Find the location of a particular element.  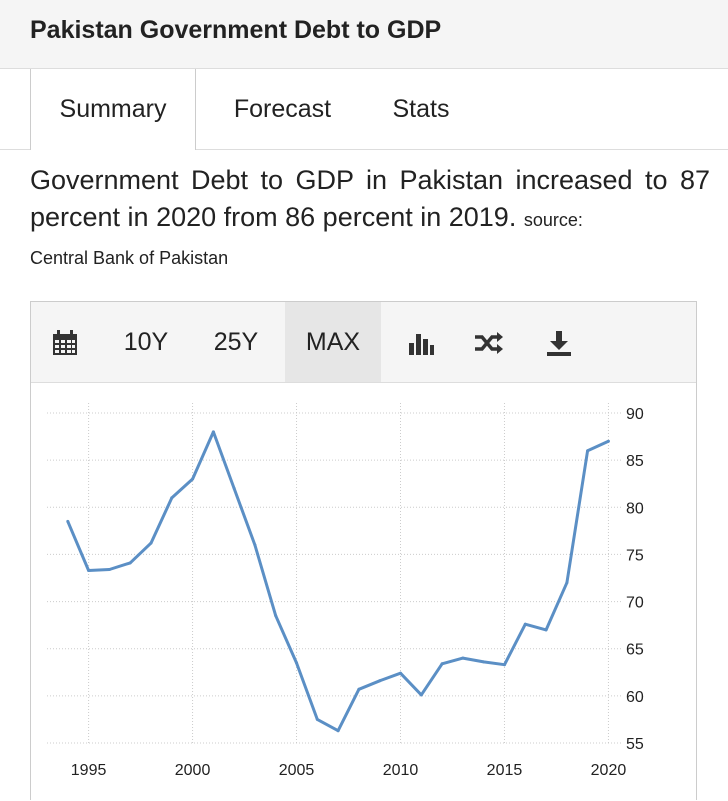

x-tick-label: 1995 is located at coordinates (89, 770).